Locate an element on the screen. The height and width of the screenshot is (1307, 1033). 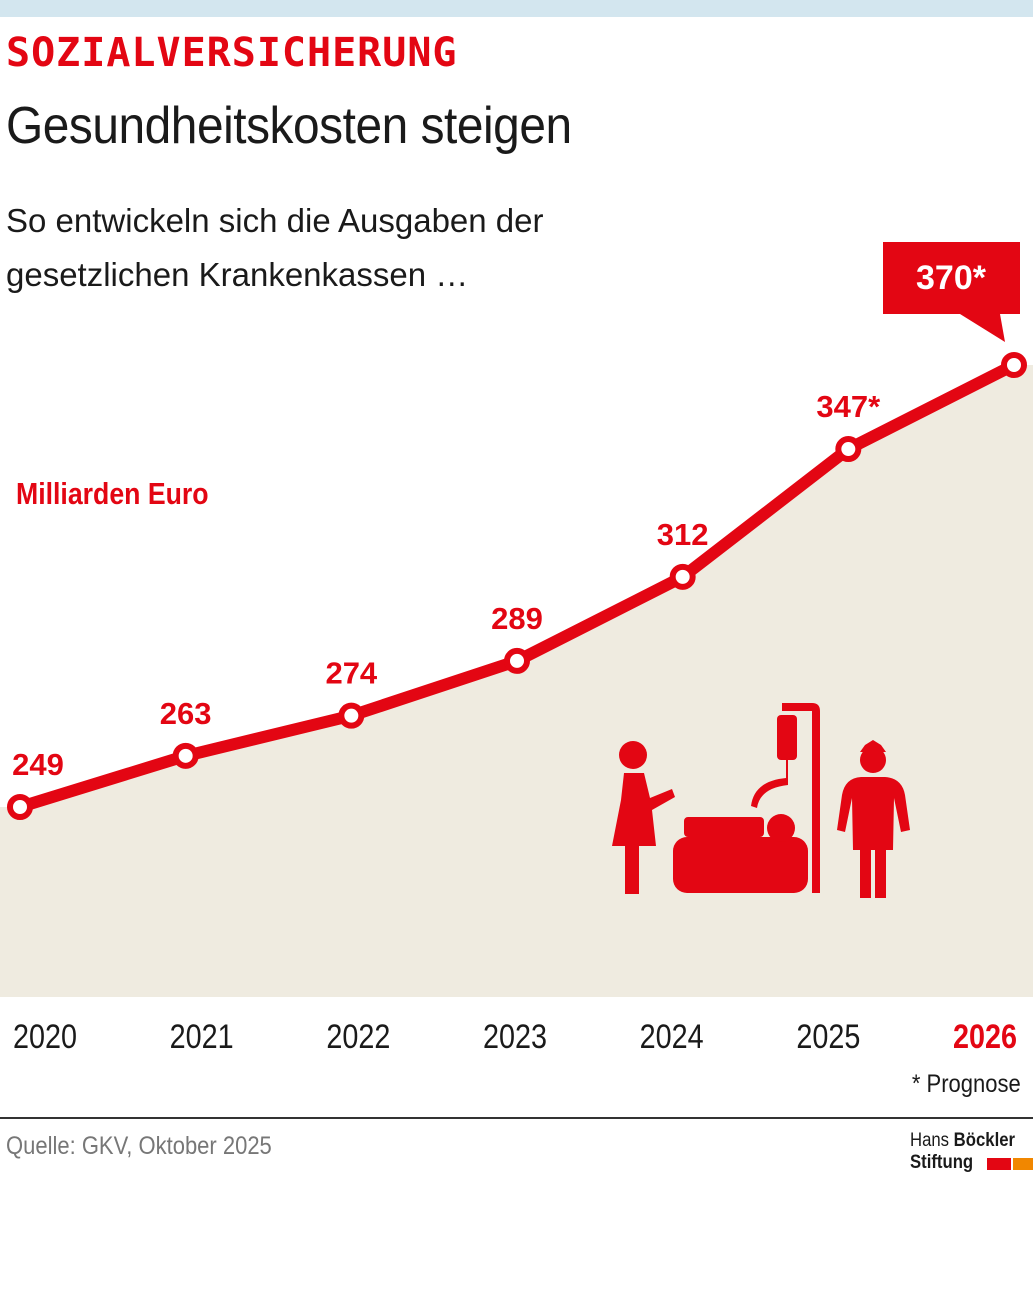
x-tick-label-2026: 2026 is located at coordinates (985, 1037).